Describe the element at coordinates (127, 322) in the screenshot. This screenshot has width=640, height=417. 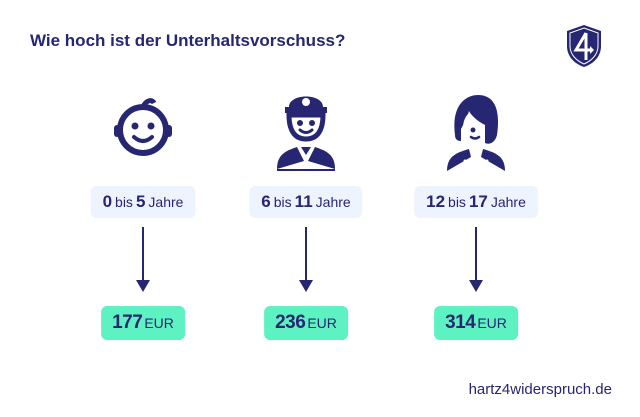
I see `amount-value: 177` at that location.